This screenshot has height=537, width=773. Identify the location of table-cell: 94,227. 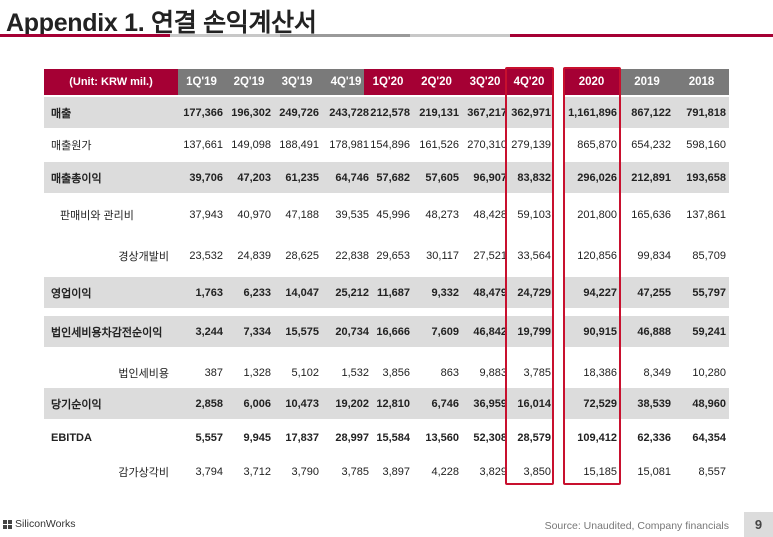
(600, 292).